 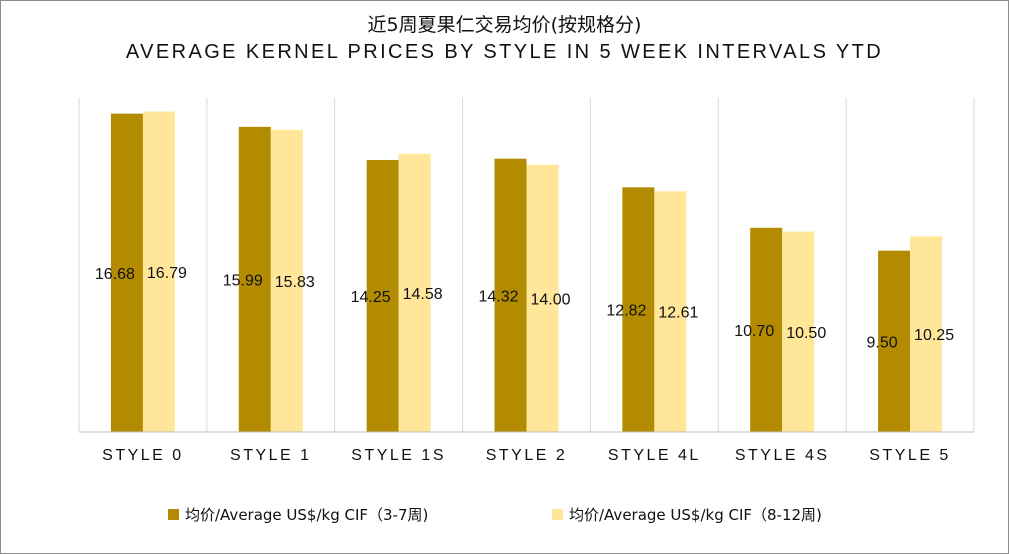 I want to click on x-tick-label: STYLE 2, so click(x=527, y=455).